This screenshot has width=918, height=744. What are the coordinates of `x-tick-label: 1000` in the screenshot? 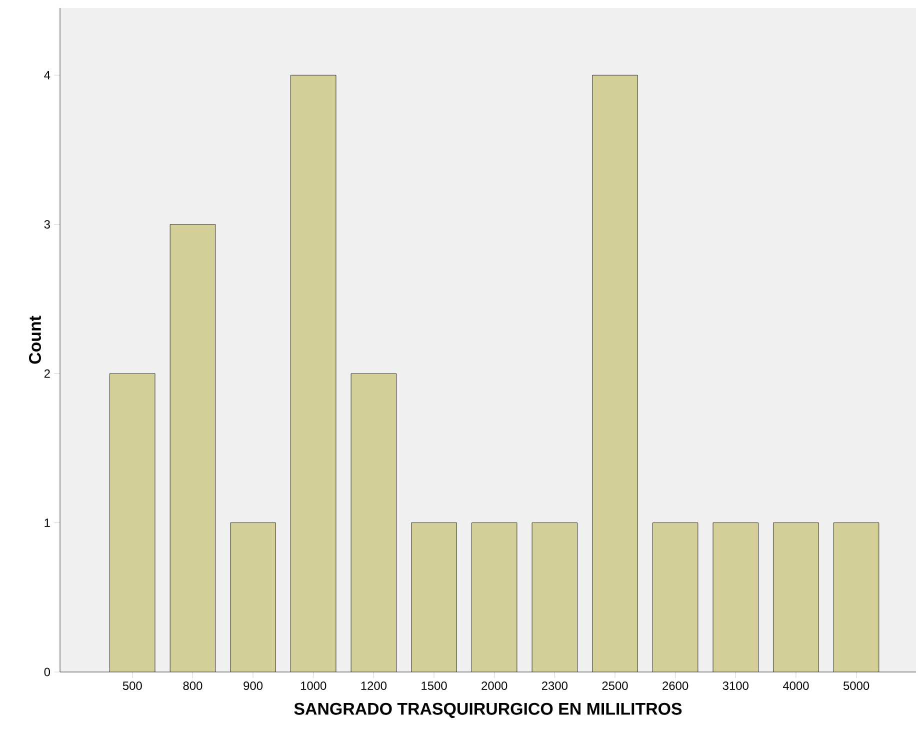 It's located at (313, 686).